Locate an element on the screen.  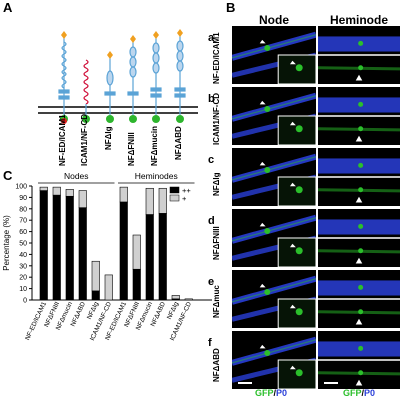
y-tick-label: 60 is located at coordinates (23, 232).